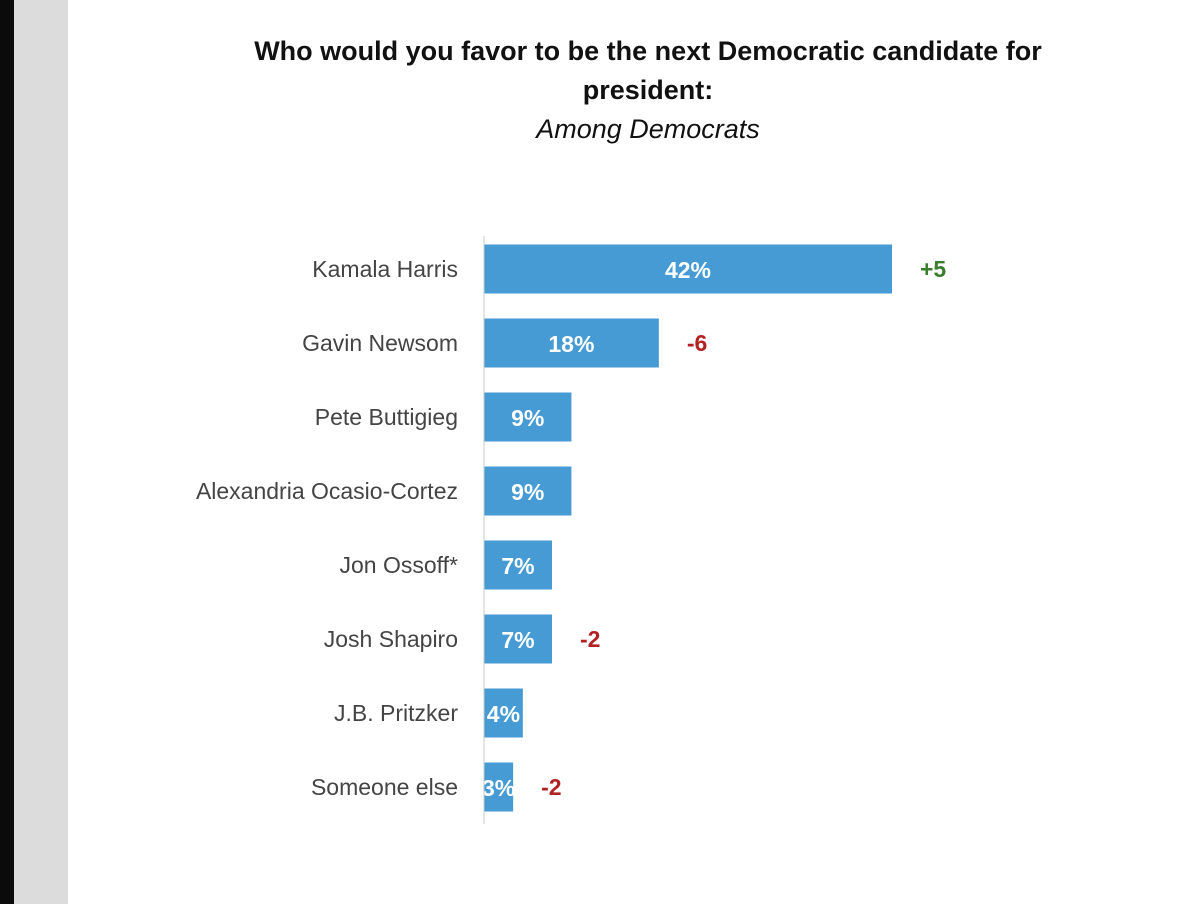 This screenshot has width=1200, height=904. Describe the element at coordinates (7, 452) in the screenshot. I see `screen-edge` at that location.